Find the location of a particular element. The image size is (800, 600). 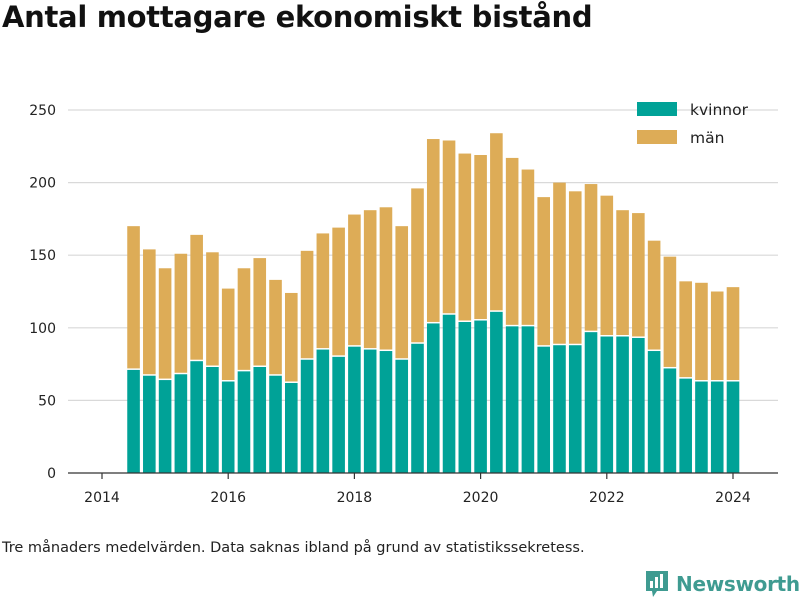

x-tick-label: 2014 is located at coordinates (102, 498).